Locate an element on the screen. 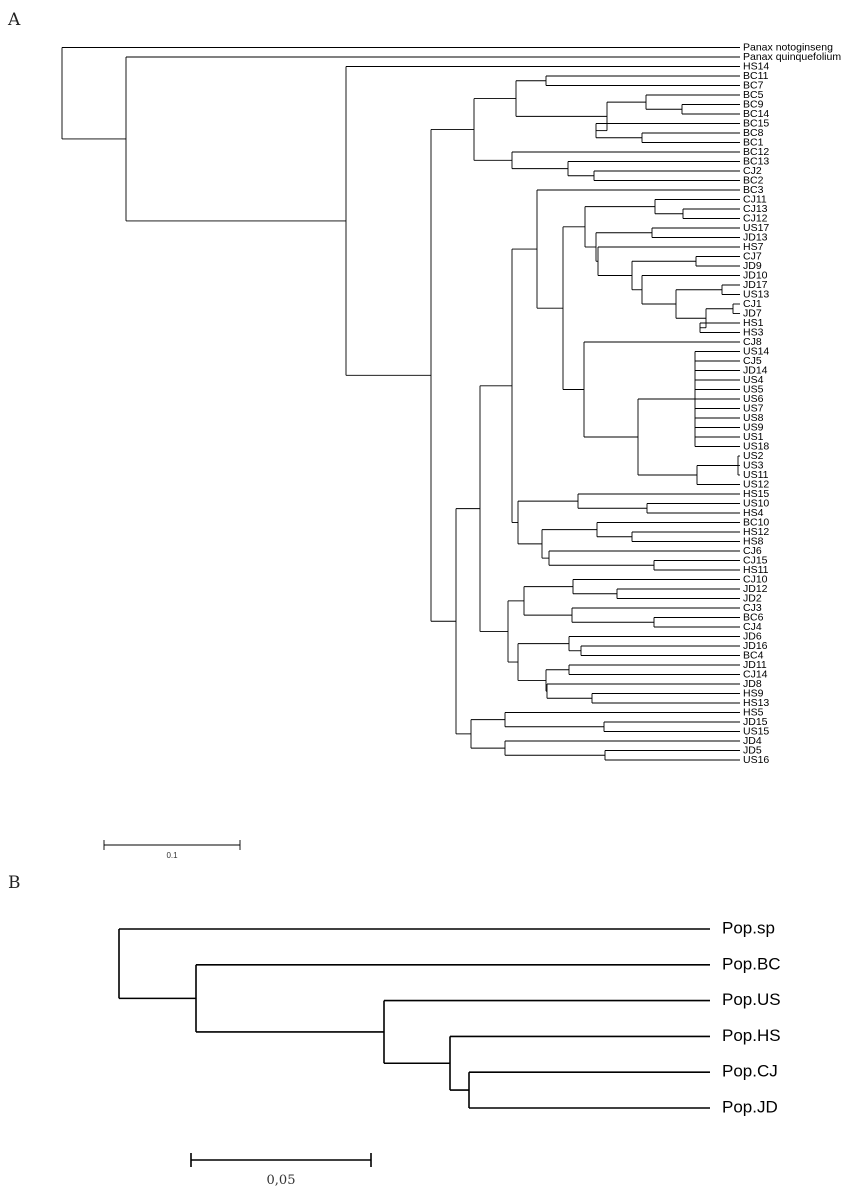  leaf-label: CJ5 is located at coordinates (752, 361).